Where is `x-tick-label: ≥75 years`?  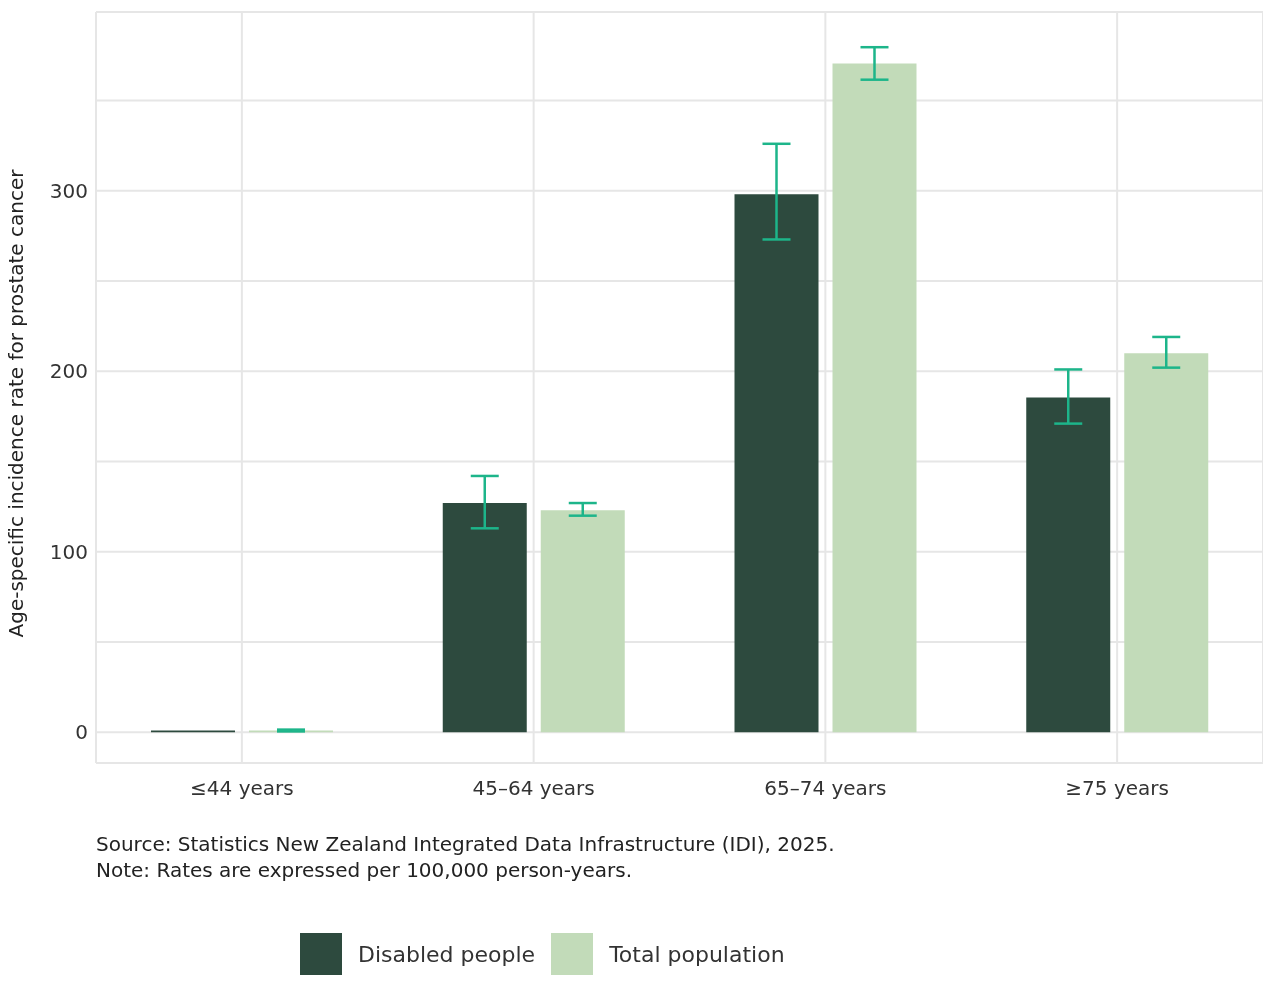
x-tick-label: ≥75 years is located at coordinates (1117, 788).